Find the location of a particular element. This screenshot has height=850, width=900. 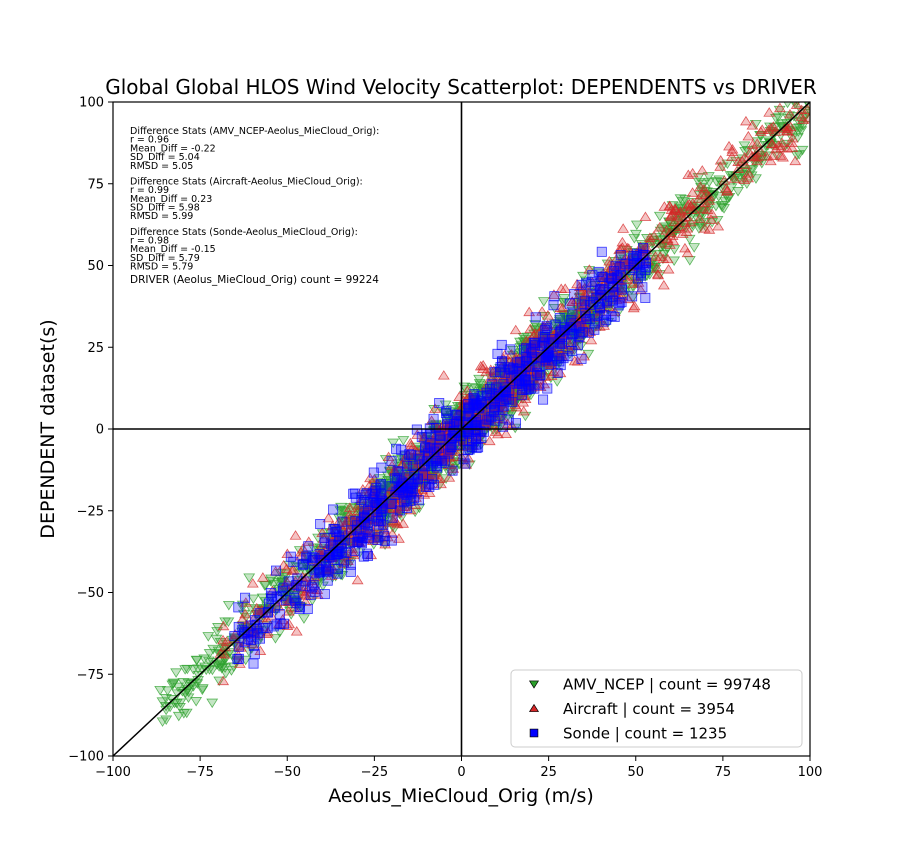

y-tick-label: −50 is located at coordinates (90, 593).